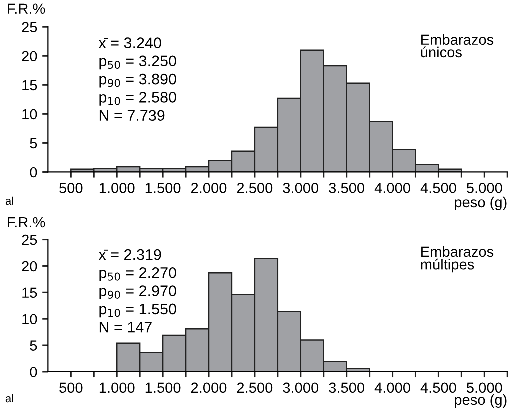  I want to click on annotation: x̄ = 2.319, so click(130, 254).